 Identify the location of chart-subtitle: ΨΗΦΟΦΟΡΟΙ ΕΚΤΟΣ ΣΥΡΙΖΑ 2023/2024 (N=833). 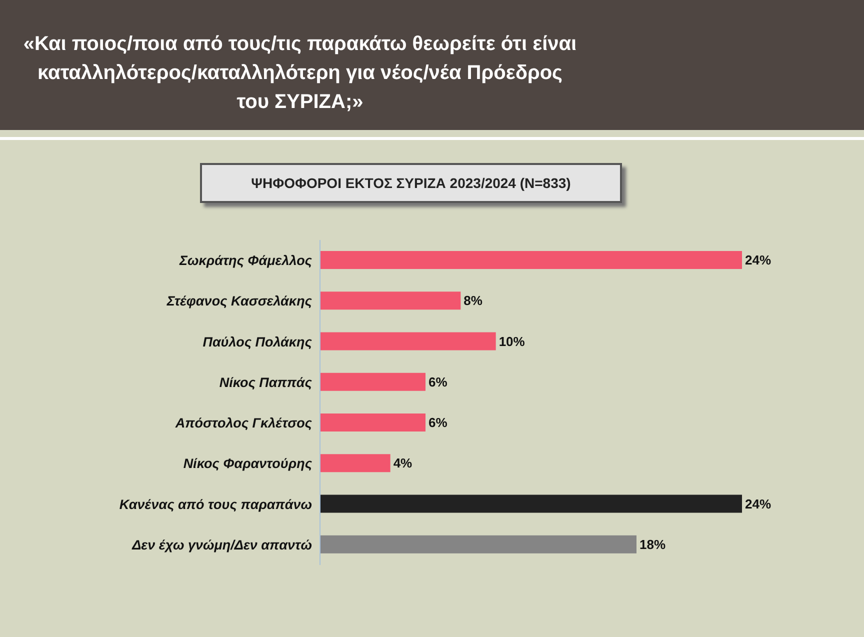
(411, 183).